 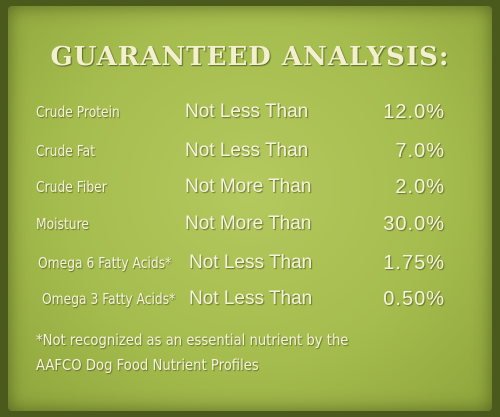 I want to click on amount: 30.0%, so click(x=414, y=224).